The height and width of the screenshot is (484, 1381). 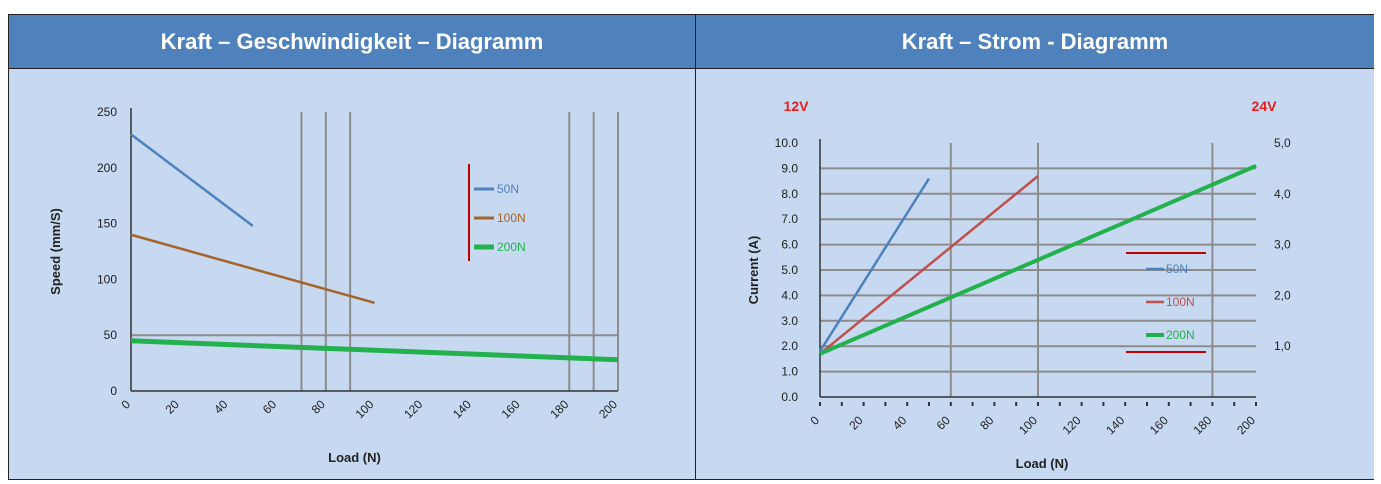 I want to click on y-tick-label: 50, so click(x=111, y=335).